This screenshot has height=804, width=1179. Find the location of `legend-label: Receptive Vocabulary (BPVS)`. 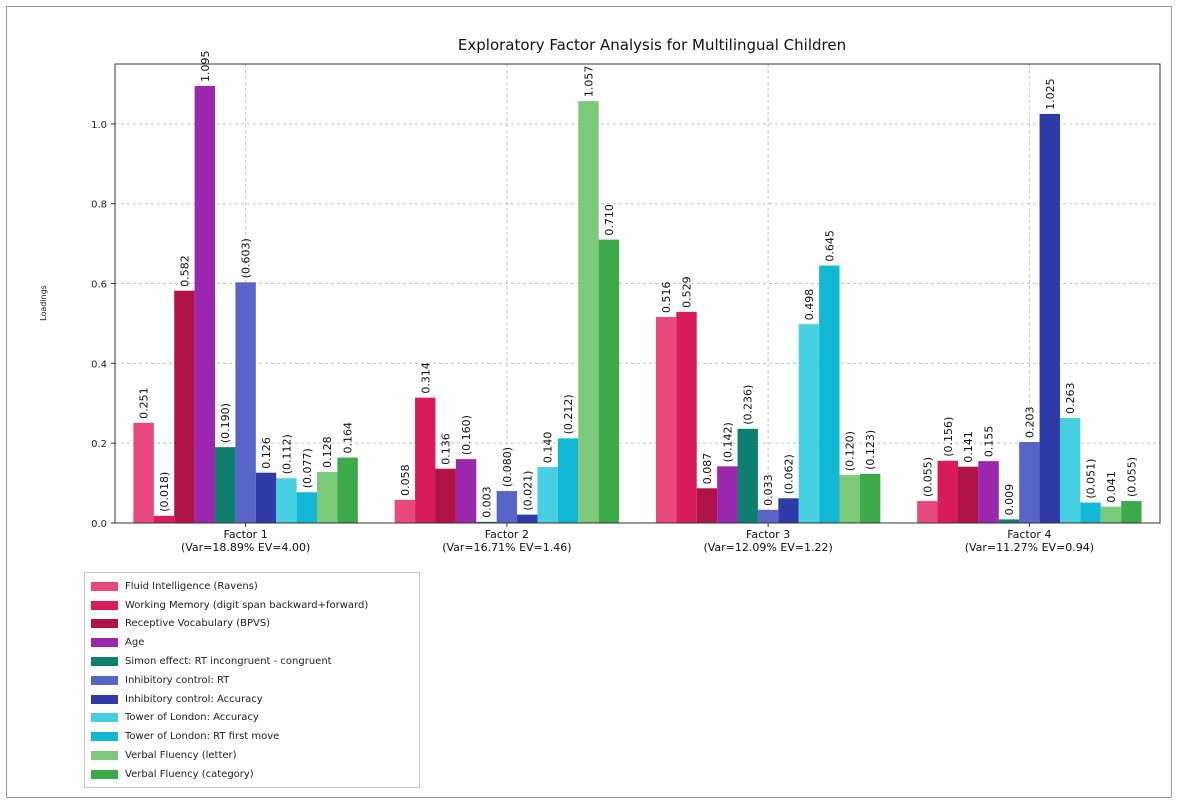

legend-label: Receptive Vocabulary (BPVS) is located at coordinates (198, 624).